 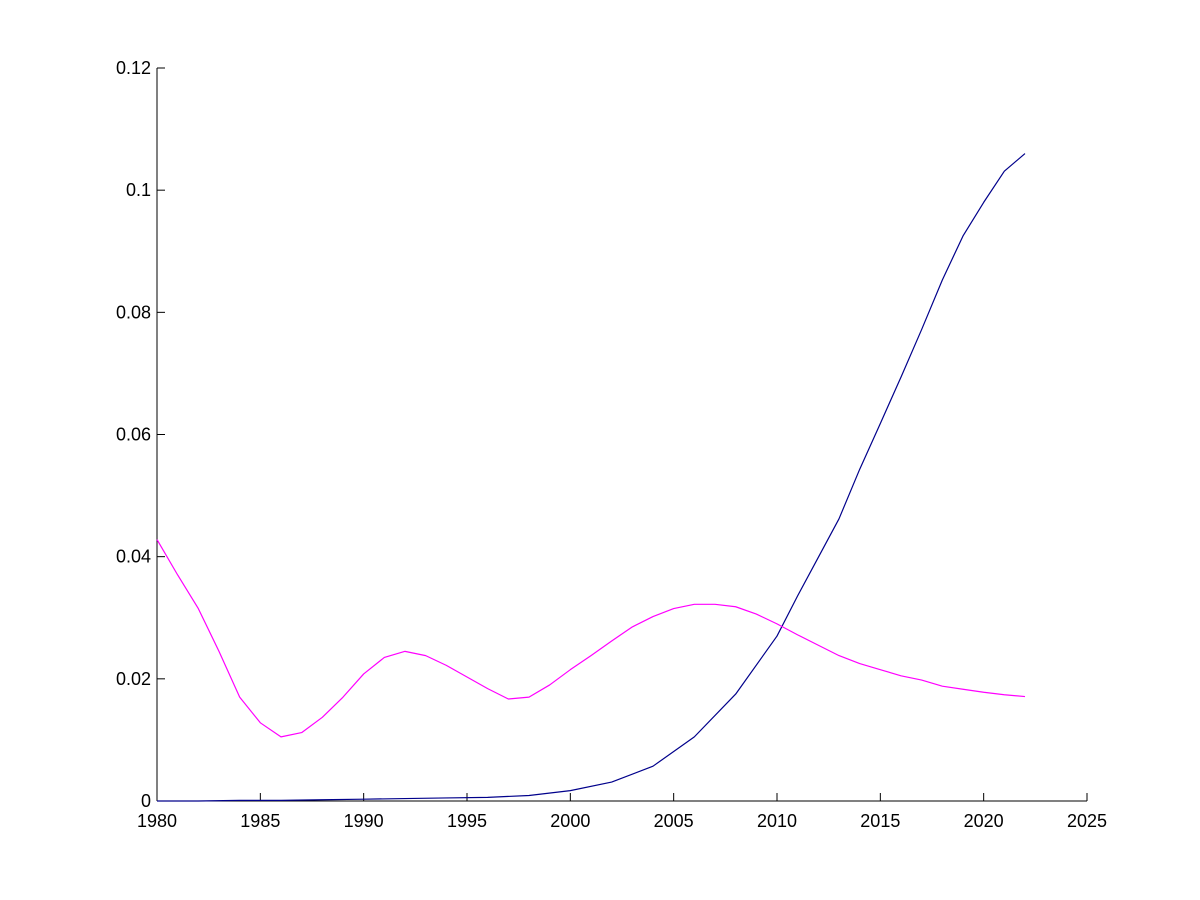 What do you see at coordinates (133, 435) in the screenshot?
I see `y-tick-label: 0.06` at bounding box center [133, 435].